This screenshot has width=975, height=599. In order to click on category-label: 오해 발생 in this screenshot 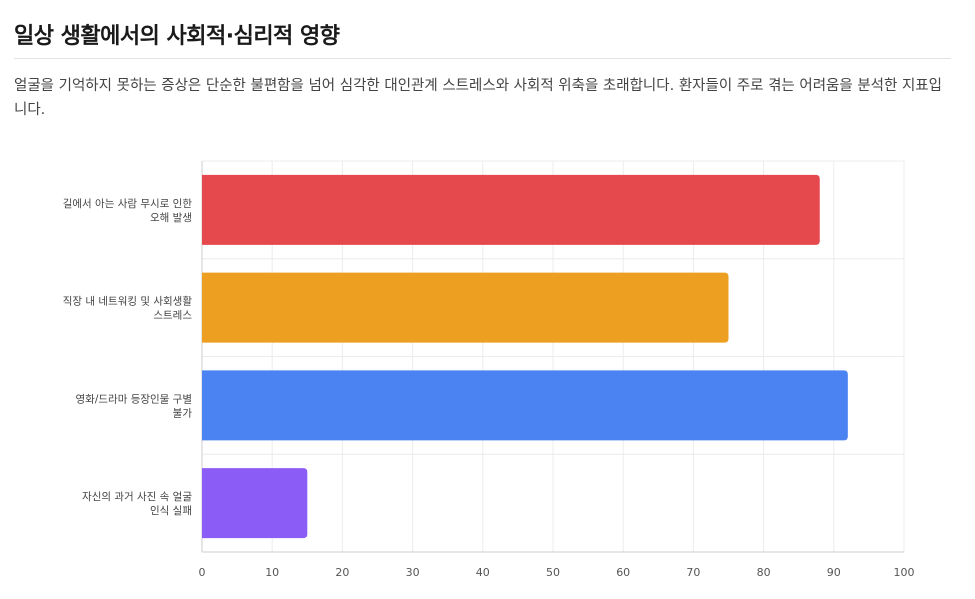, I will do `click(171, 217)`.